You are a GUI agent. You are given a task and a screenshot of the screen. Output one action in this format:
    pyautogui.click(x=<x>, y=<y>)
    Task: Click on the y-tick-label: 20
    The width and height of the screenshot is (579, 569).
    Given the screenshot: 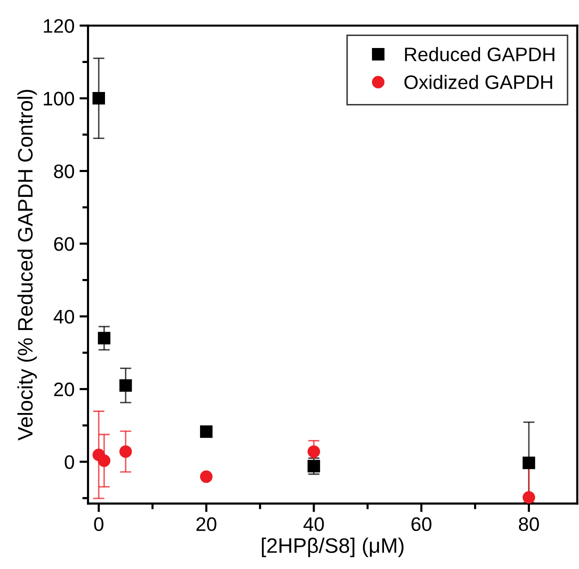 What is the action you would take?
    pyautogui.click(x=64, y=389)
    